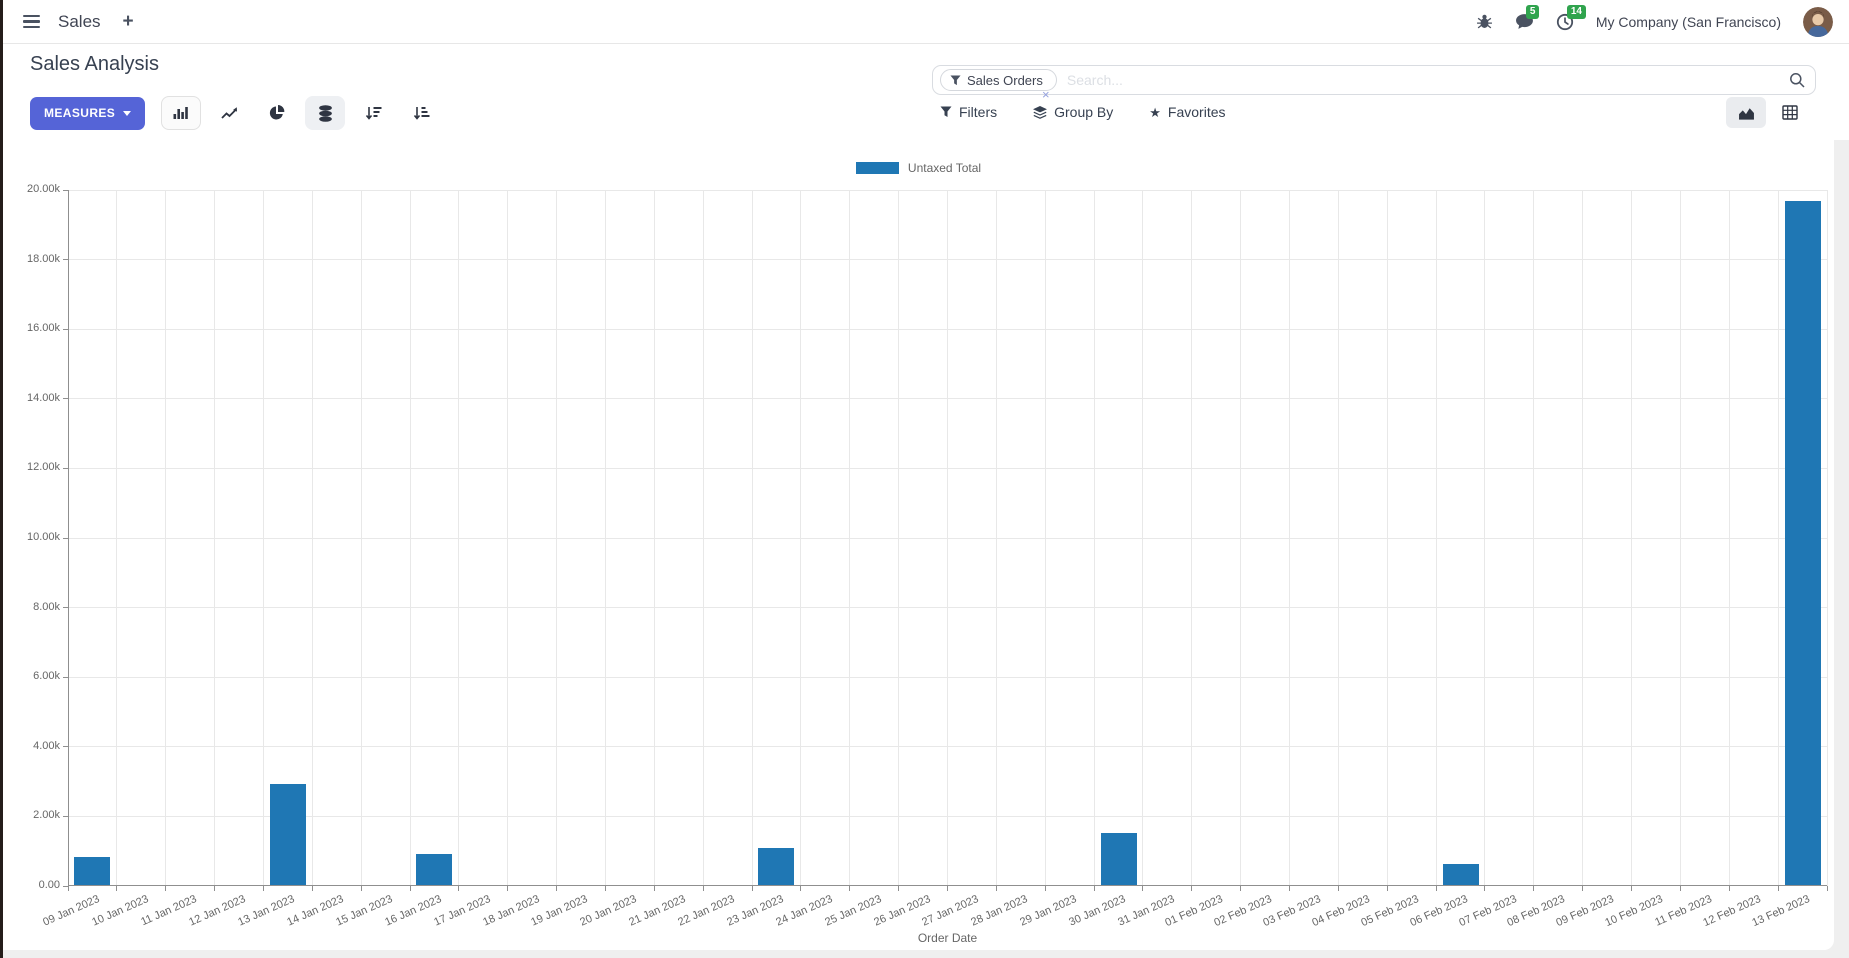 The width and height of the screenshot is (1849, 958). Describe the element at coordinates (968, 112) in the screenshot. I see `filters-button: Filters` at that location.